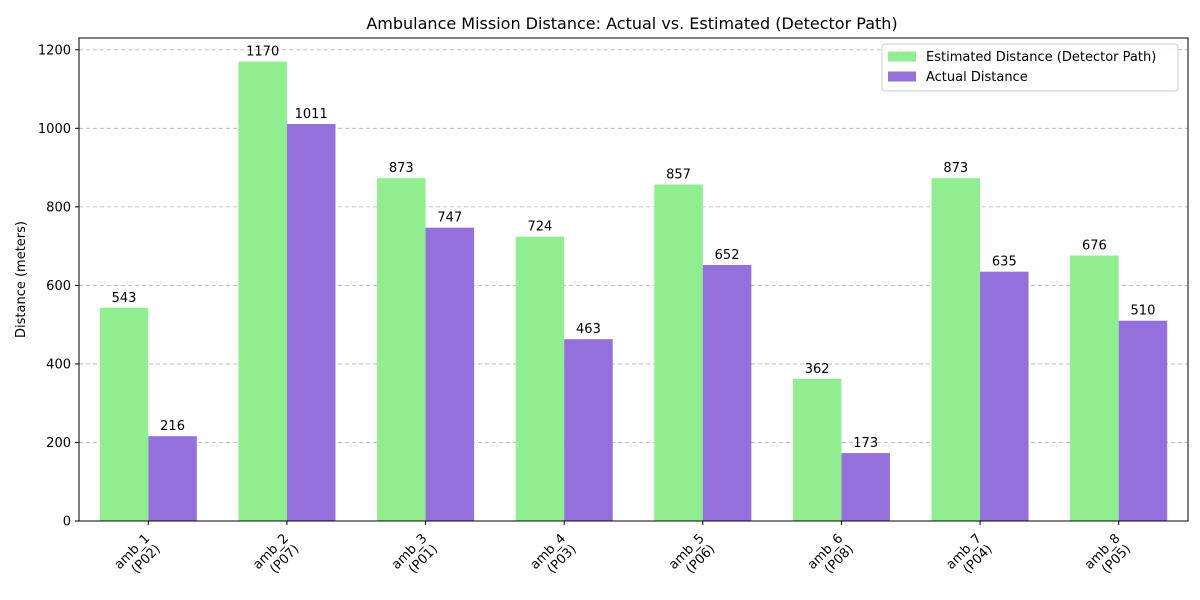 Image resolution: width=1200 pixels, height=600 pixels. I want to click on bar-value-label: 543, so click(124, 298).